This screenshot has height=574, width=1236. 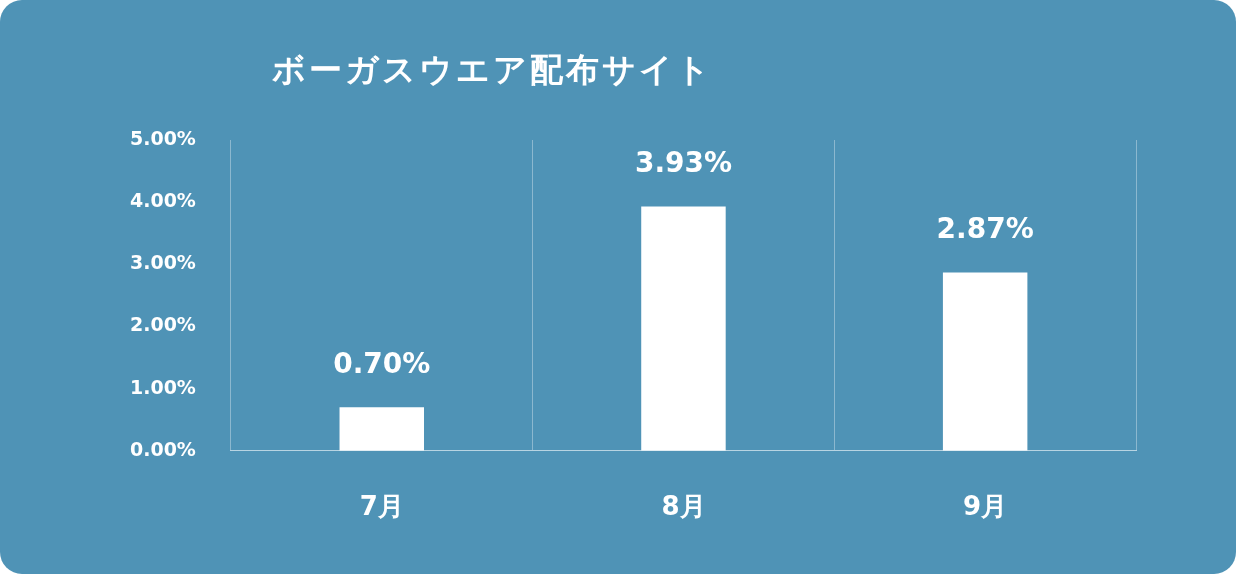 I want to click on y-tick-label: 5.00%, so click(x=162, y=137).